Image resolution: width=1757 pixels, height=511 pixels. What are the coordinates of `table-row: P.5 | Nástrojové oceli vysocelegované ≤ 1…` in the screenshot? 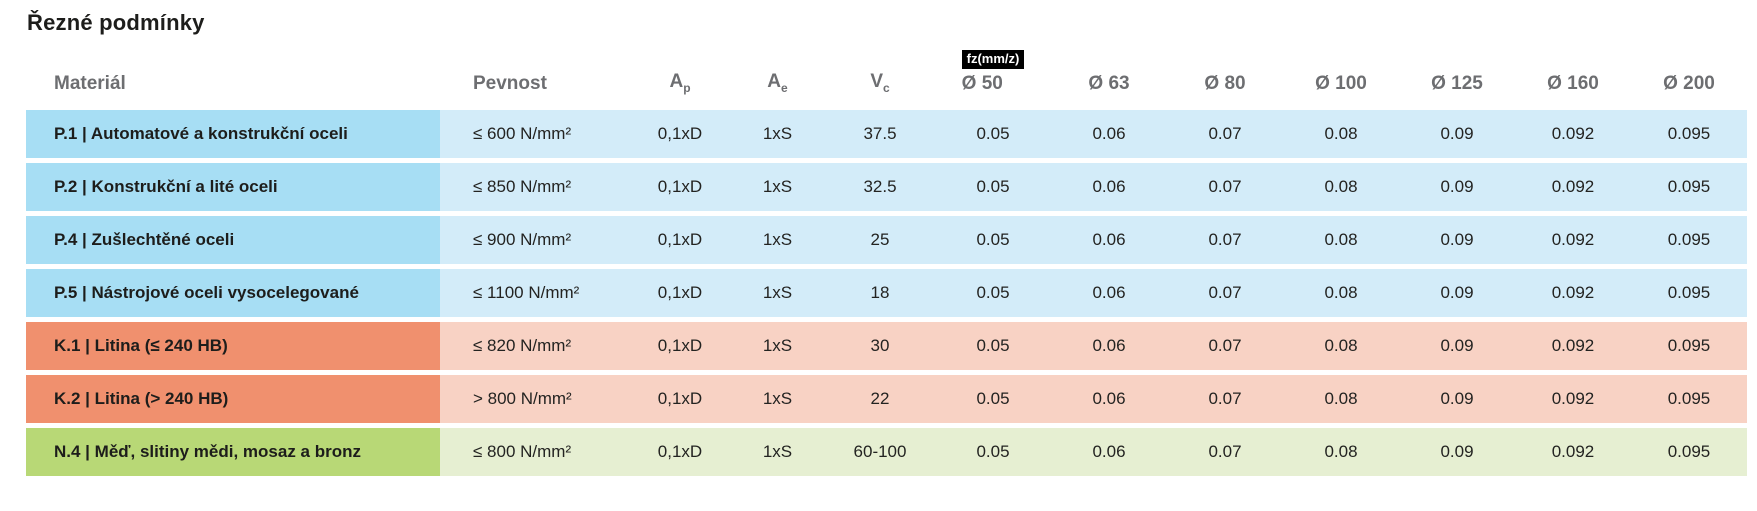 It's located at (886, 292).